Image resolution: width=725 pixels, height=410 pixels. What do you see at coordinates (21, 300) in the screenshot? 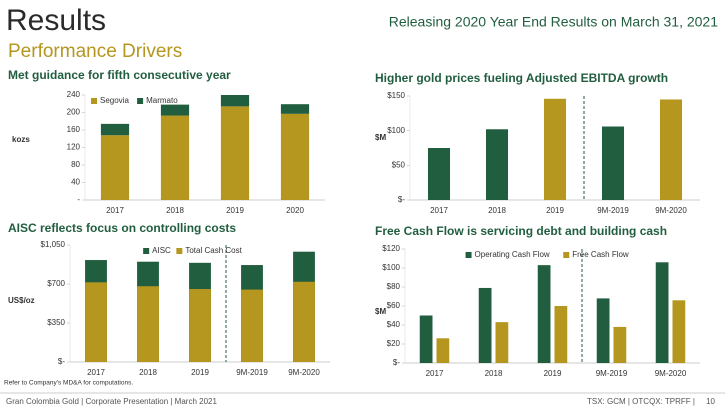
I see `y-axis-label: US$/oz` at bounding box center [21, 300].